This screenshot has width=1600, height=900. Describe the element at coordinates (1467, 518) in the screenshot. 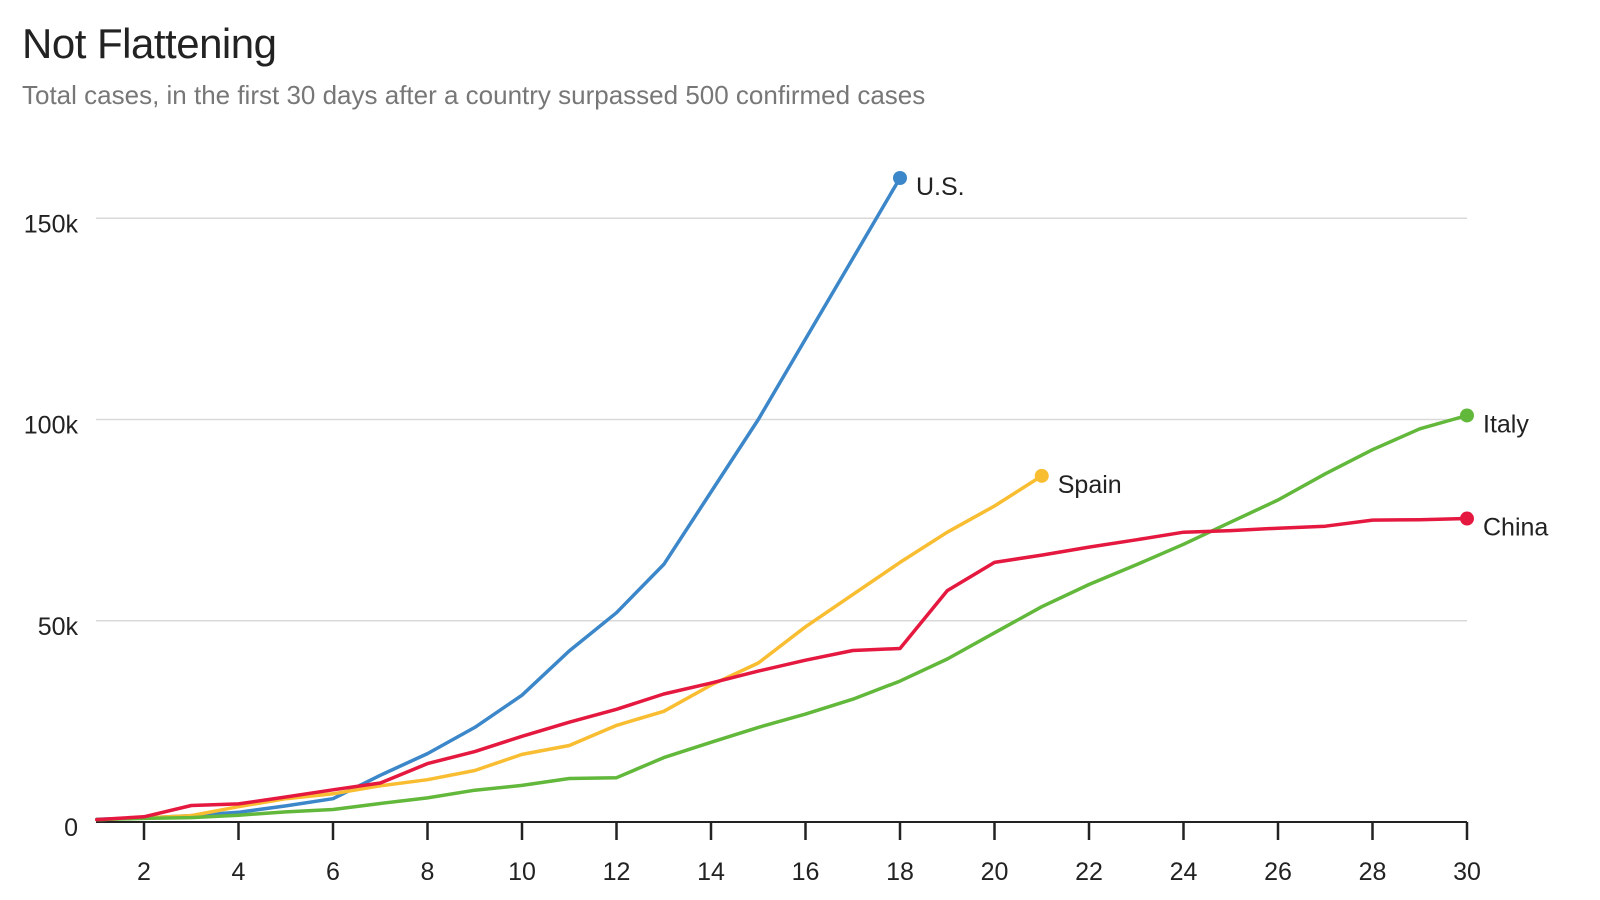

I see `series-endpoint-china` at that location.